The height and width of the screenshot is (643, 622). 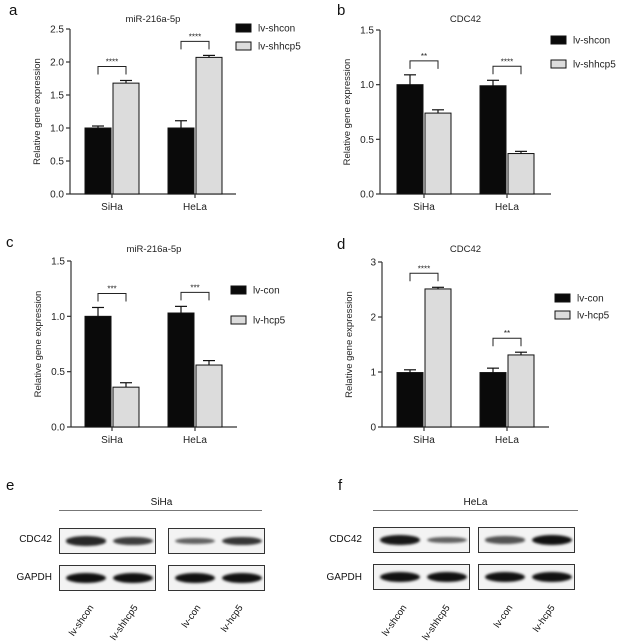 What do you see at coordinates (341, 10) in the screenshot?
I see `panel-letter-b: b` at bounding box center [341, 10].